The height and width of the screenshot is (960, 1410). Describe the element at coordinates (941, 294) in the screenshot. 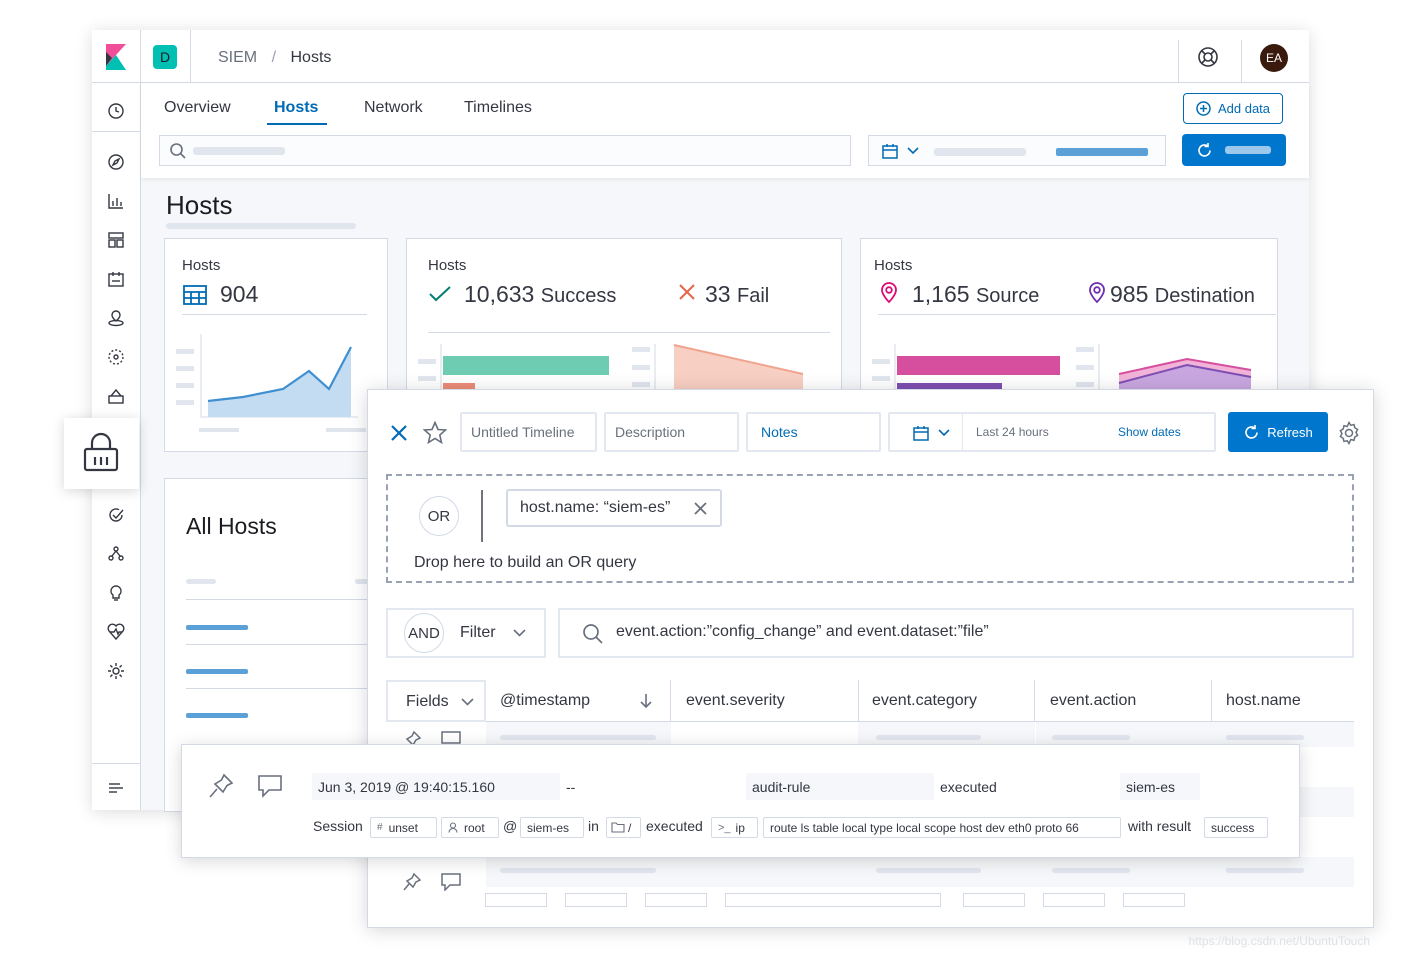

I see `ips-source-value: 1,165` at that location.